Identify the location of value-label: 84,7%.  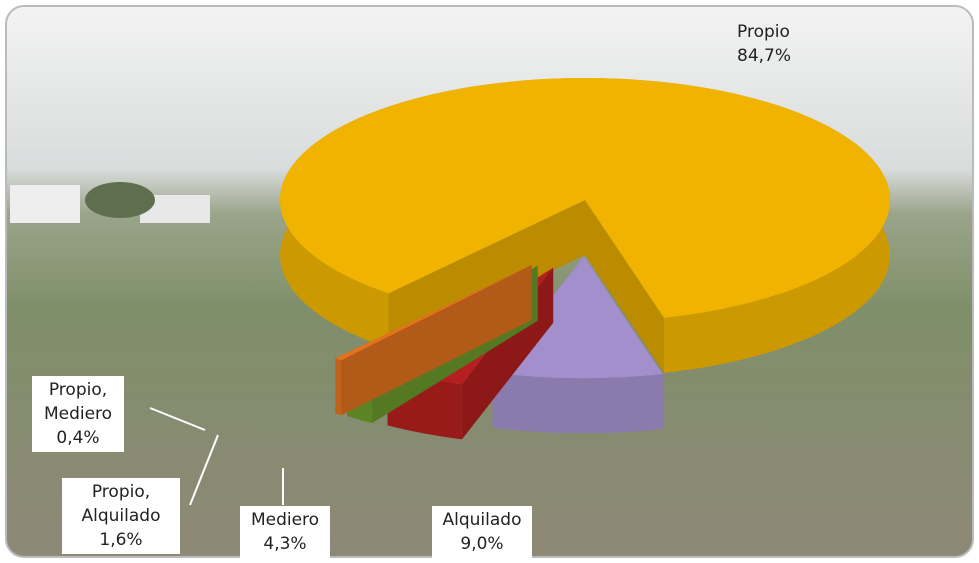
(764, 56).